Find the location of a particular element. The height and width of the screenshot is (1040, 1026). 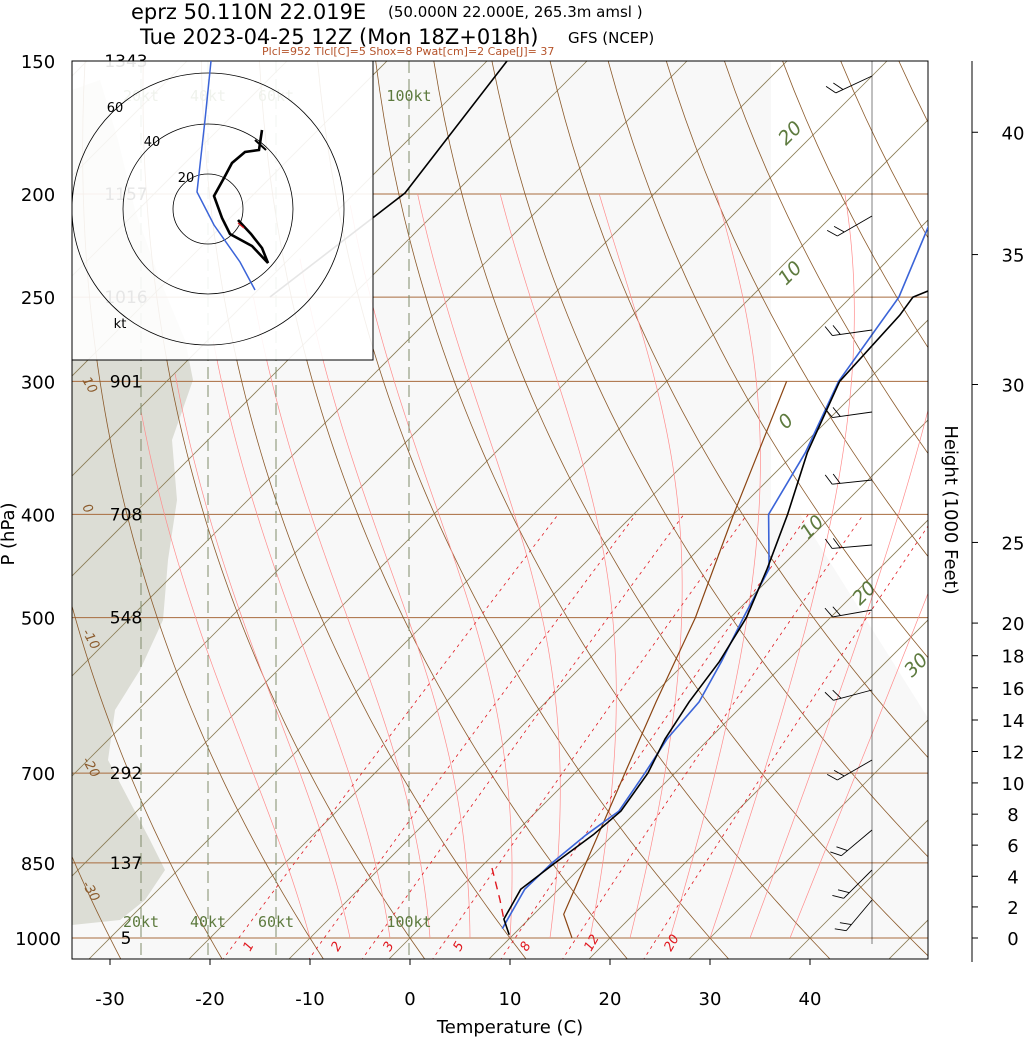

upper-dewpoint-segment is located at coordinates (226, 175).